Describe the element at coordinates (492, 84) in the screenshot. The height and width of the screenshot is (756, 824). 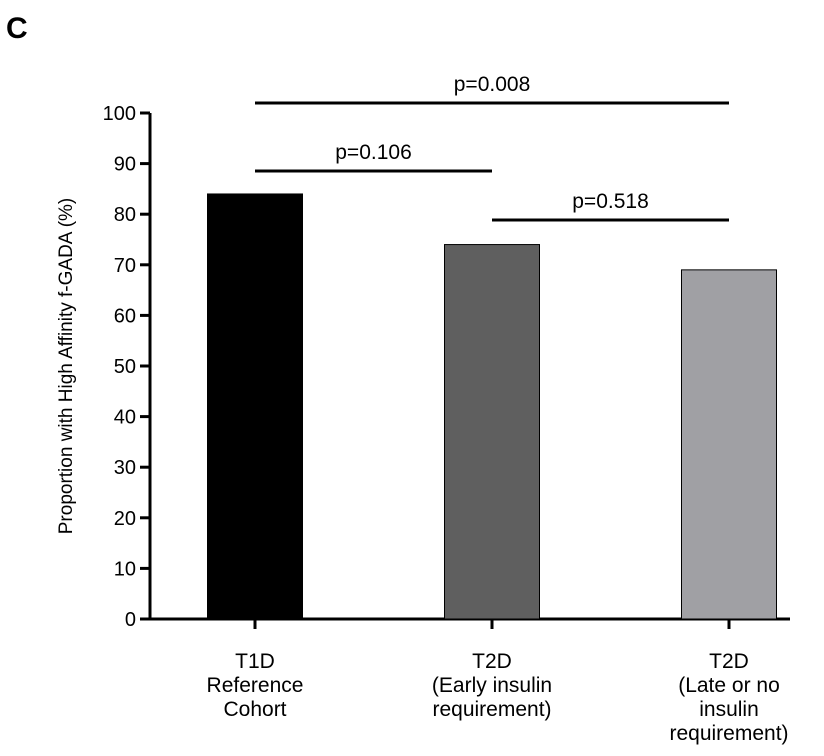
I see `p-value-label: p=0.008` at that location.